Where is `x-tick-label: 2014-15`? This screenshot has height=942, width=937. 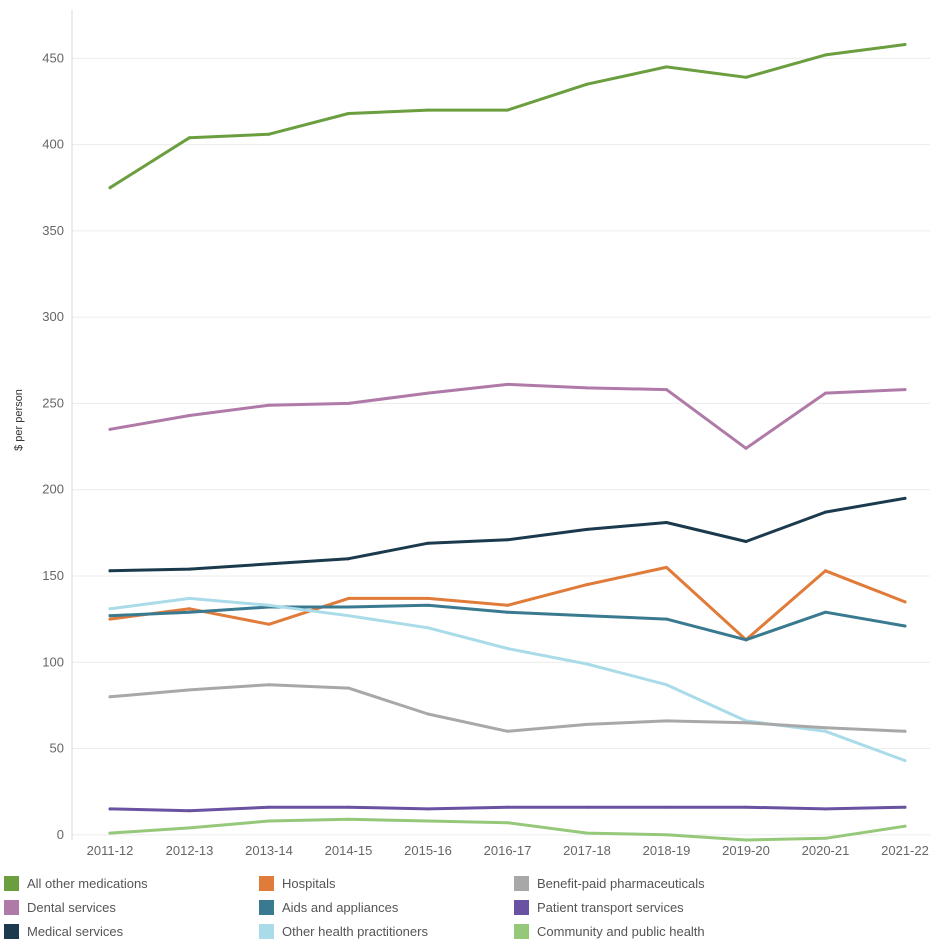
x-tick-label: 2014-15 is located at coordinates (349, 850).